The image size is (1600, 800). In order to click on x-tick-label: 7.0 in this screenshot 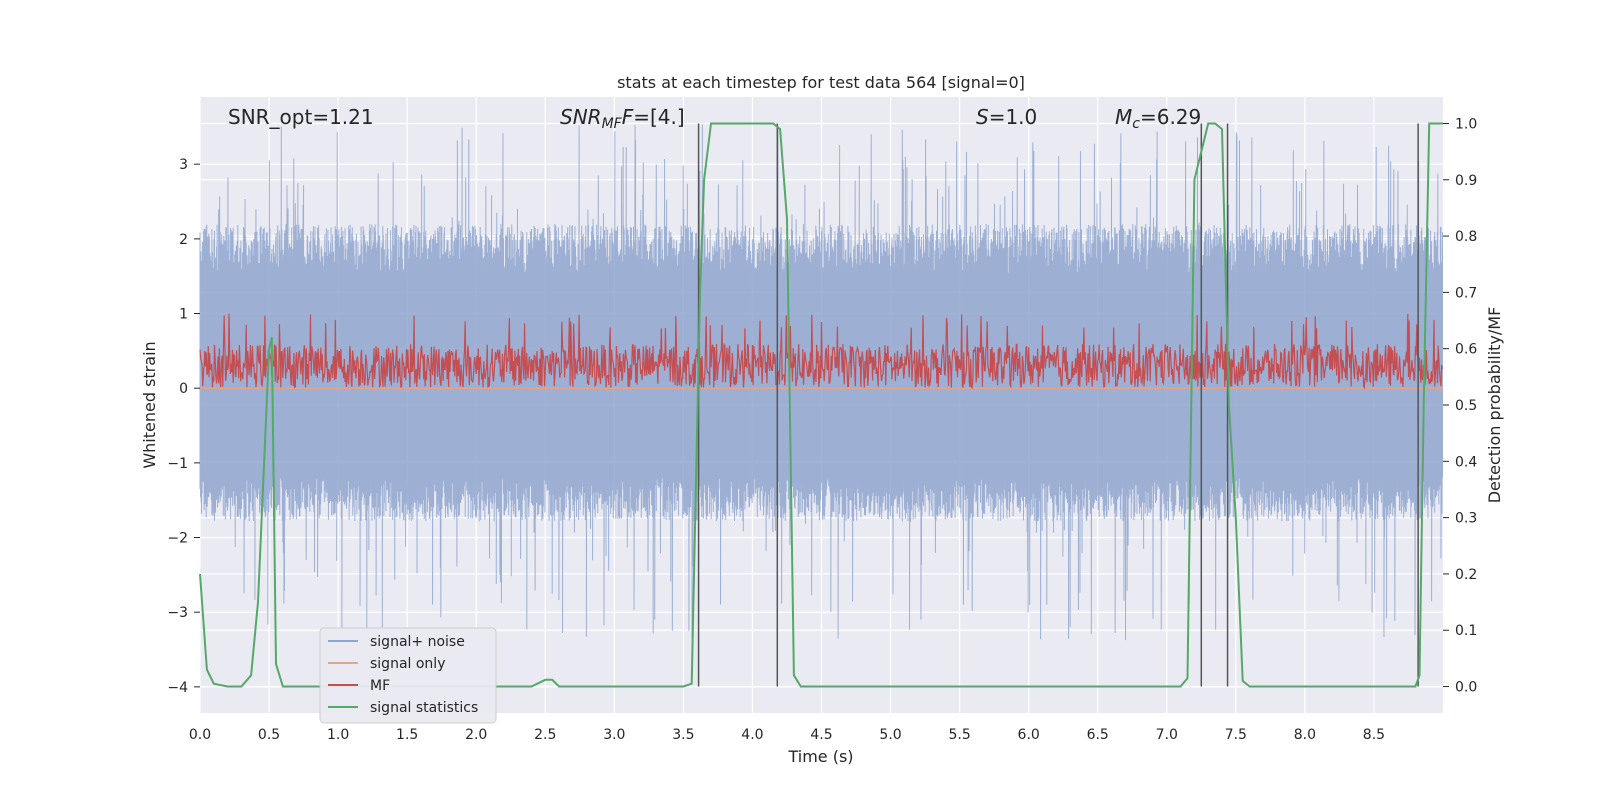, I will do `click(1167, 735)`.